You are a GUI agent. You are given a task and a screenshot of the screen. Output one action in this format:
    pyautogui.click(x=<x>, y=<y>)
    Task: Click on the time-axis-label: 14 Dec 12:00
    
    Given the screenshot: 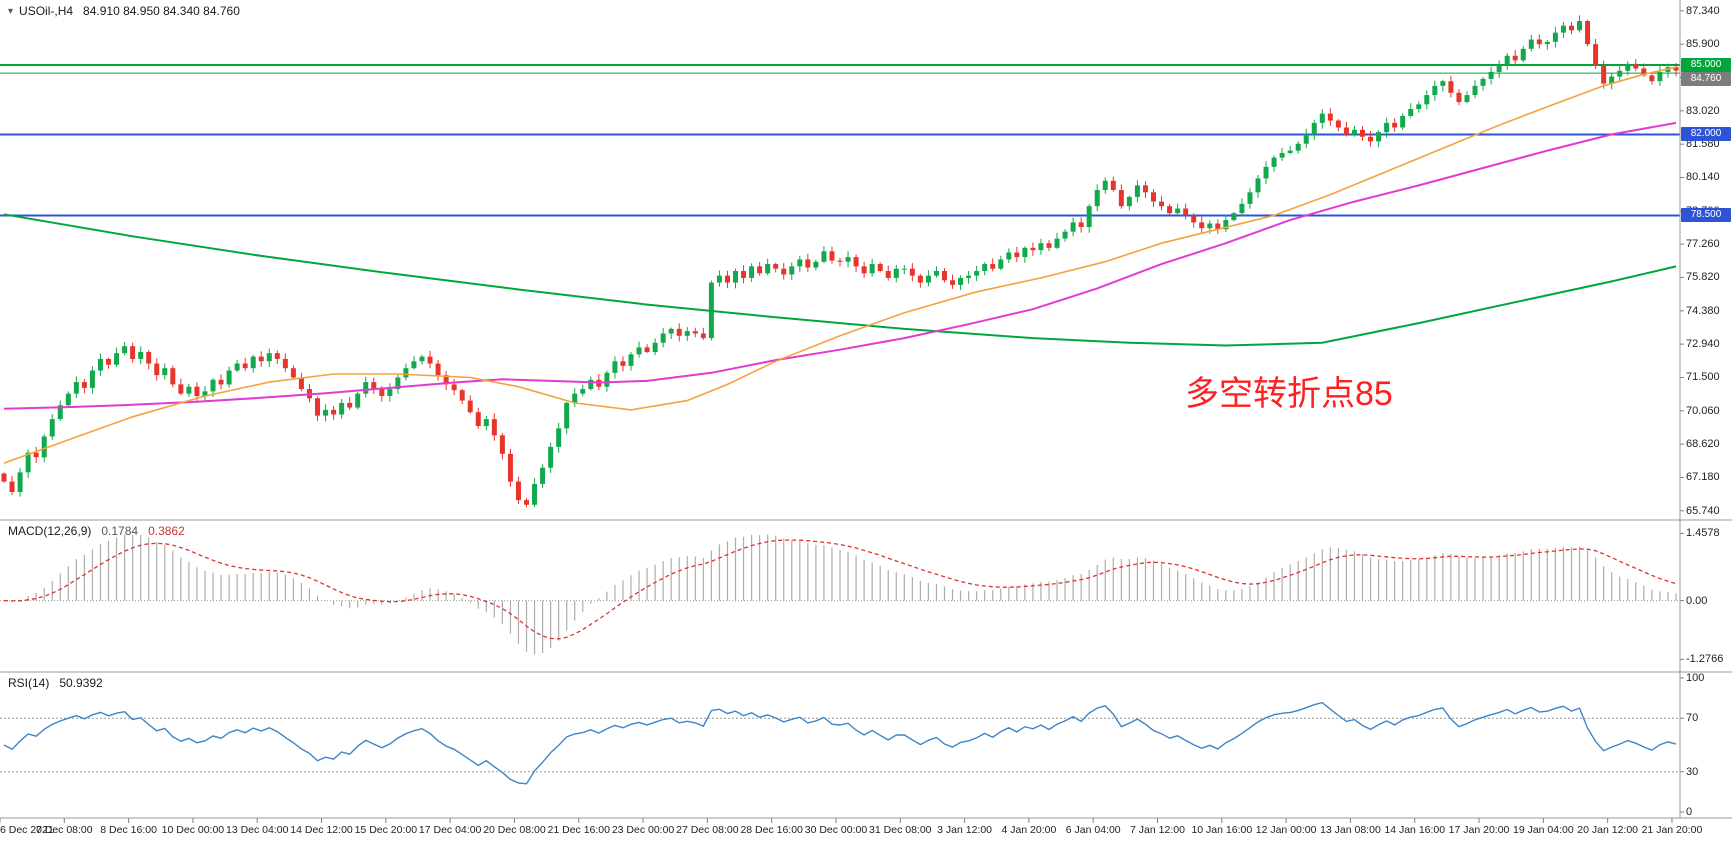 What is the action you would take?
    pyautogui.click(x=321, y=830)
    